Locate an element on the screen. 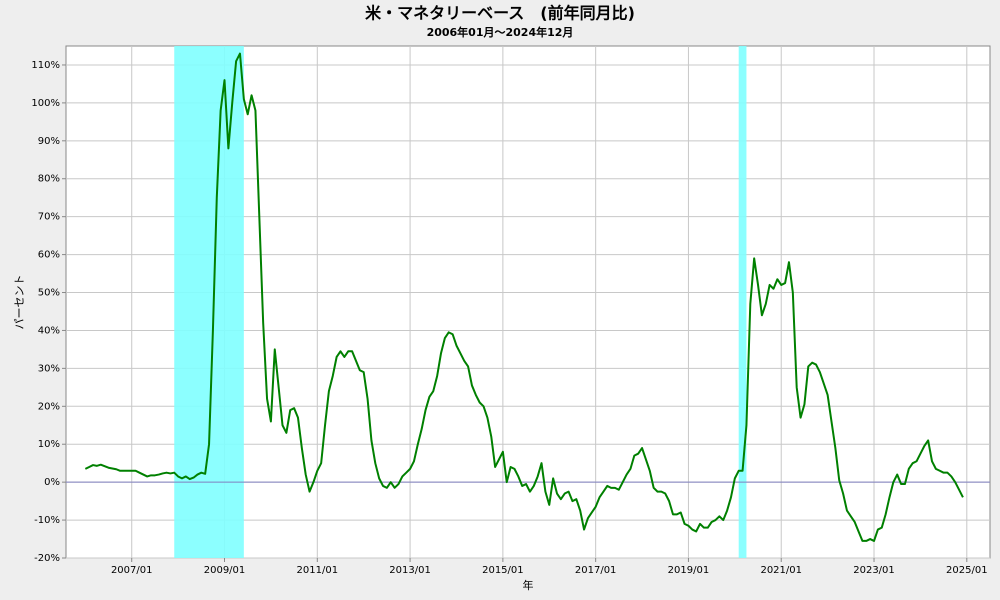  y-tick-label: 90% is located at coordinates (49, 141).